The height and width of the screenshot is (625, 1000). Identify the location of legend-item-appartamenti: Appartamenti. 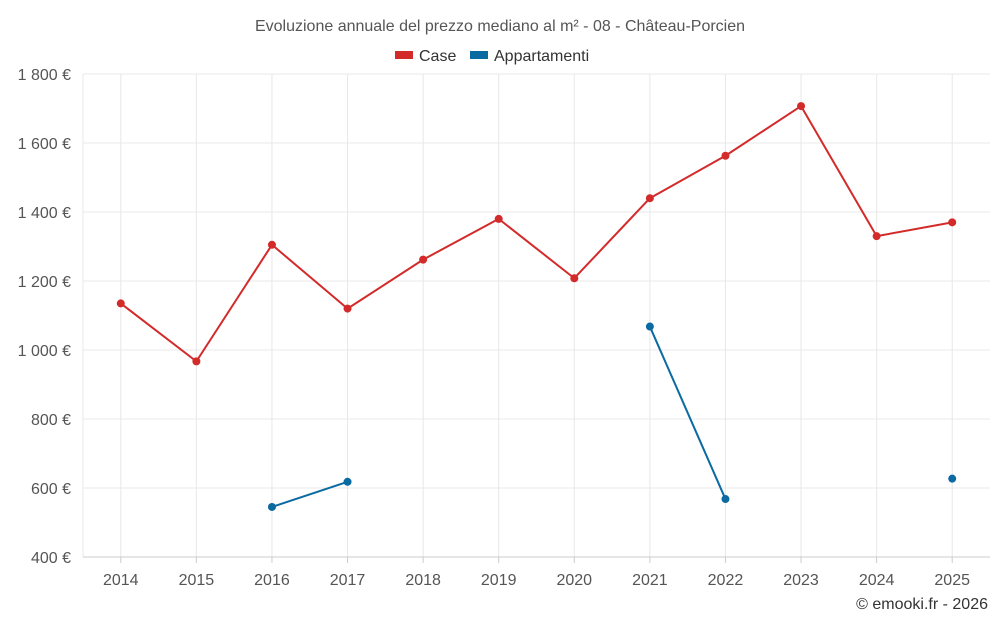
(529, 56).